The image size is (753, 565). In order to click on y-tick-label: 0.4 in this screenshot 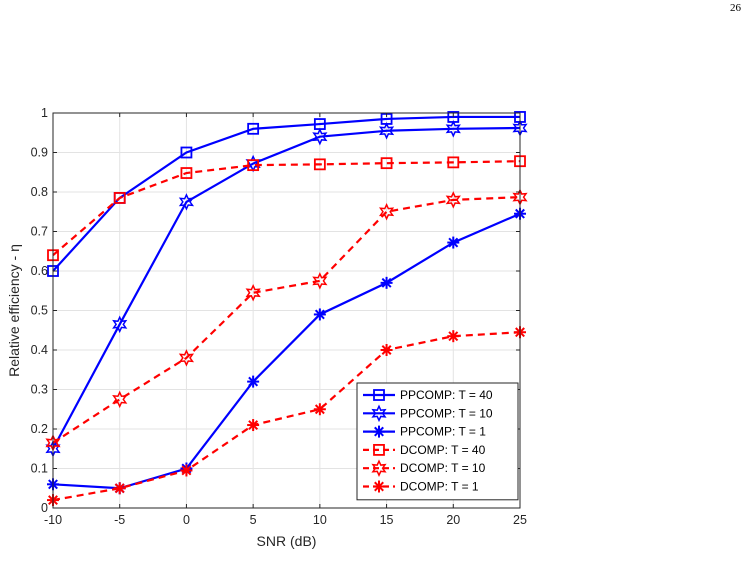, I will do `click(39, 350)`.